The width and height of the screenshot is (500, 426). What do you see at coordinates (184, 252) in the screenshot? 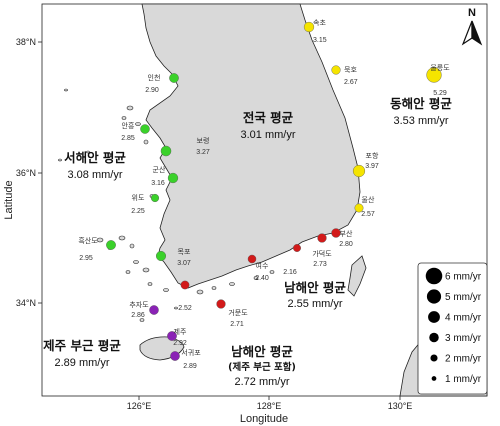
I see `station-name-label: 목포` at bounding box center [184, 252].